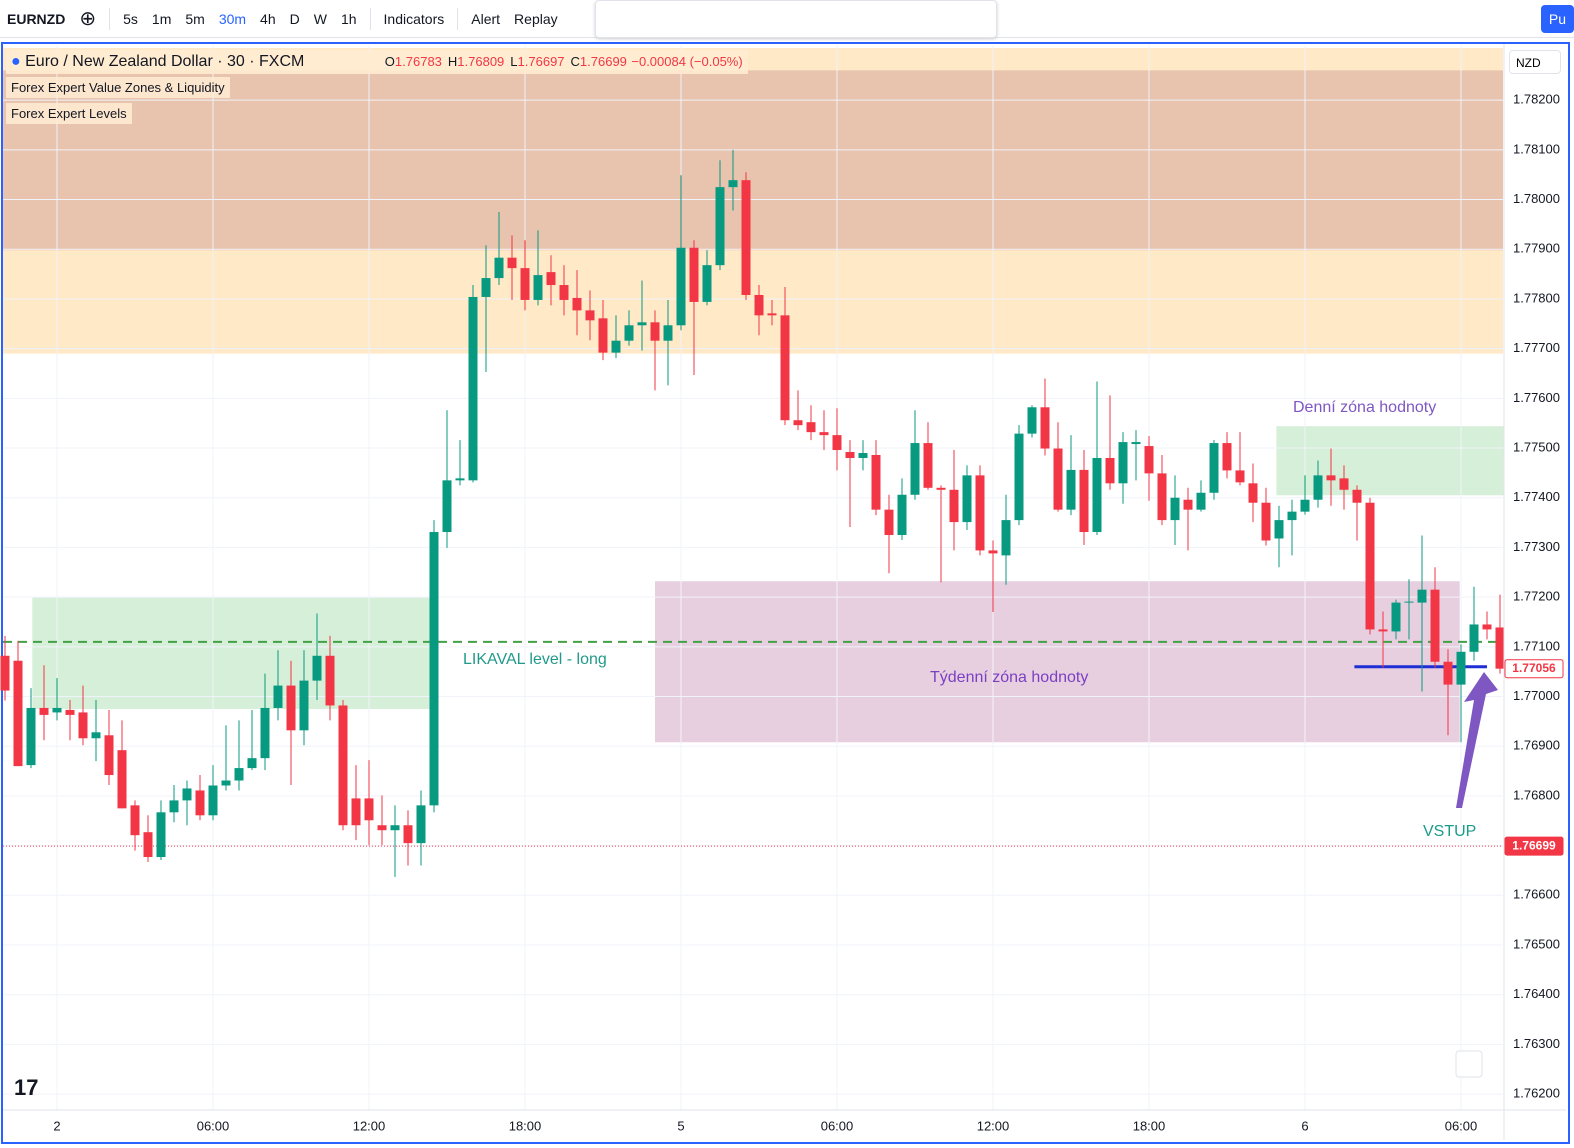 The height and width of the screenshot is (1148, 1574). Describe the element at coordinates (232, 18) in the screenshot. I see `interval: 30m` at that location.